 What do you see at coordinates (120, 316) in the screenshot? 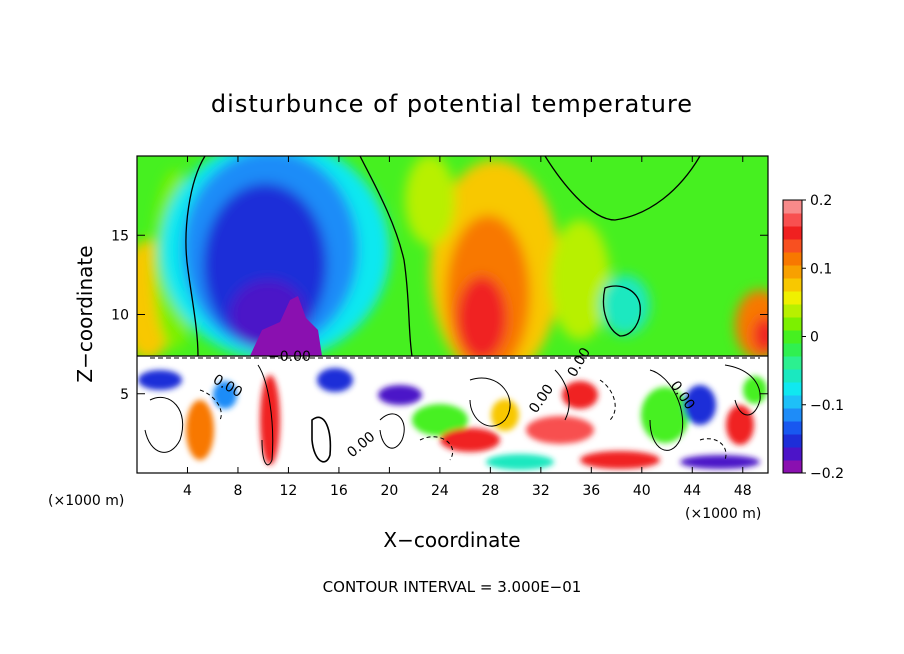
I see `y-tick-label: 10` at bounding box center [120, 316].